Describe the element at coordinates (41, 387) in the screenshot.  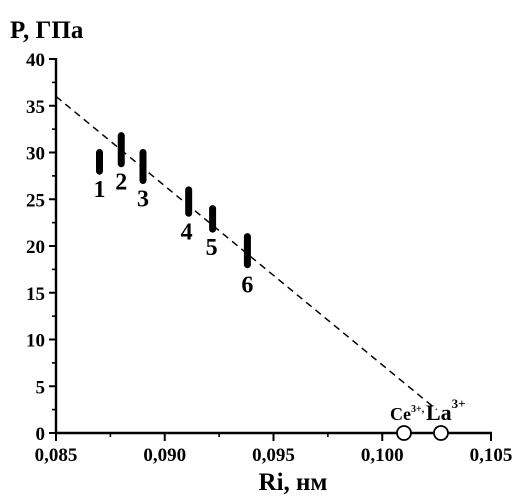
I see `y-tick-label: 5` at that location.